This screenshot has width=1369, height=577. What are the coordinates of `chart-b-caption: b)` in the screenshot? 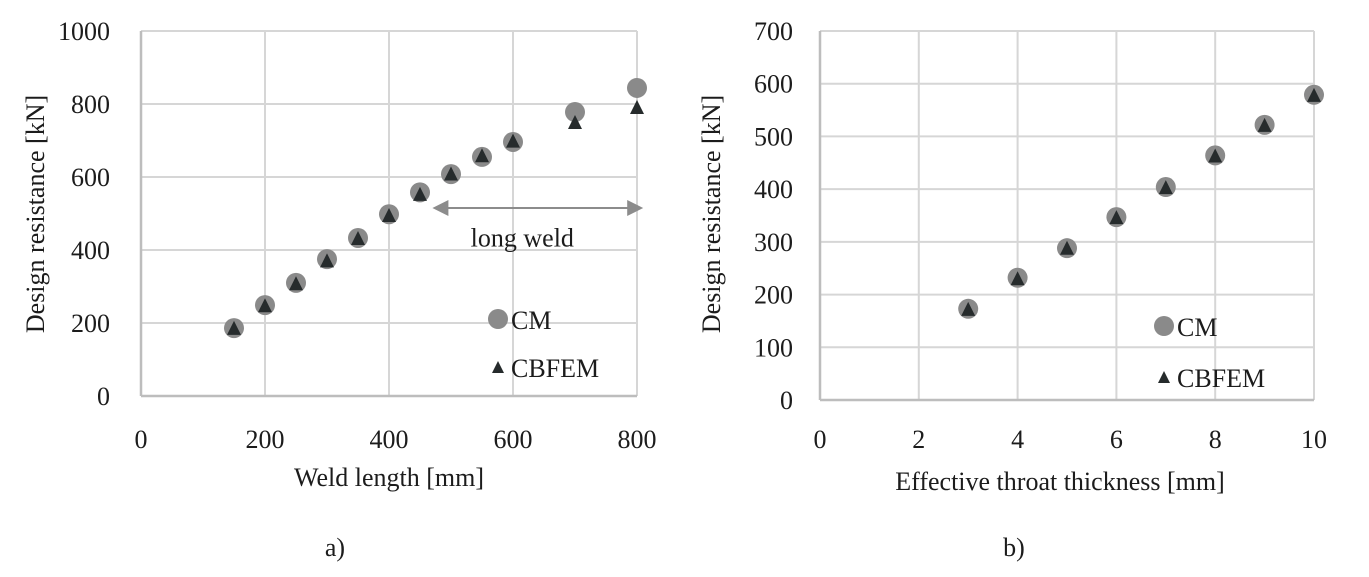 It's located at (1014, 547).